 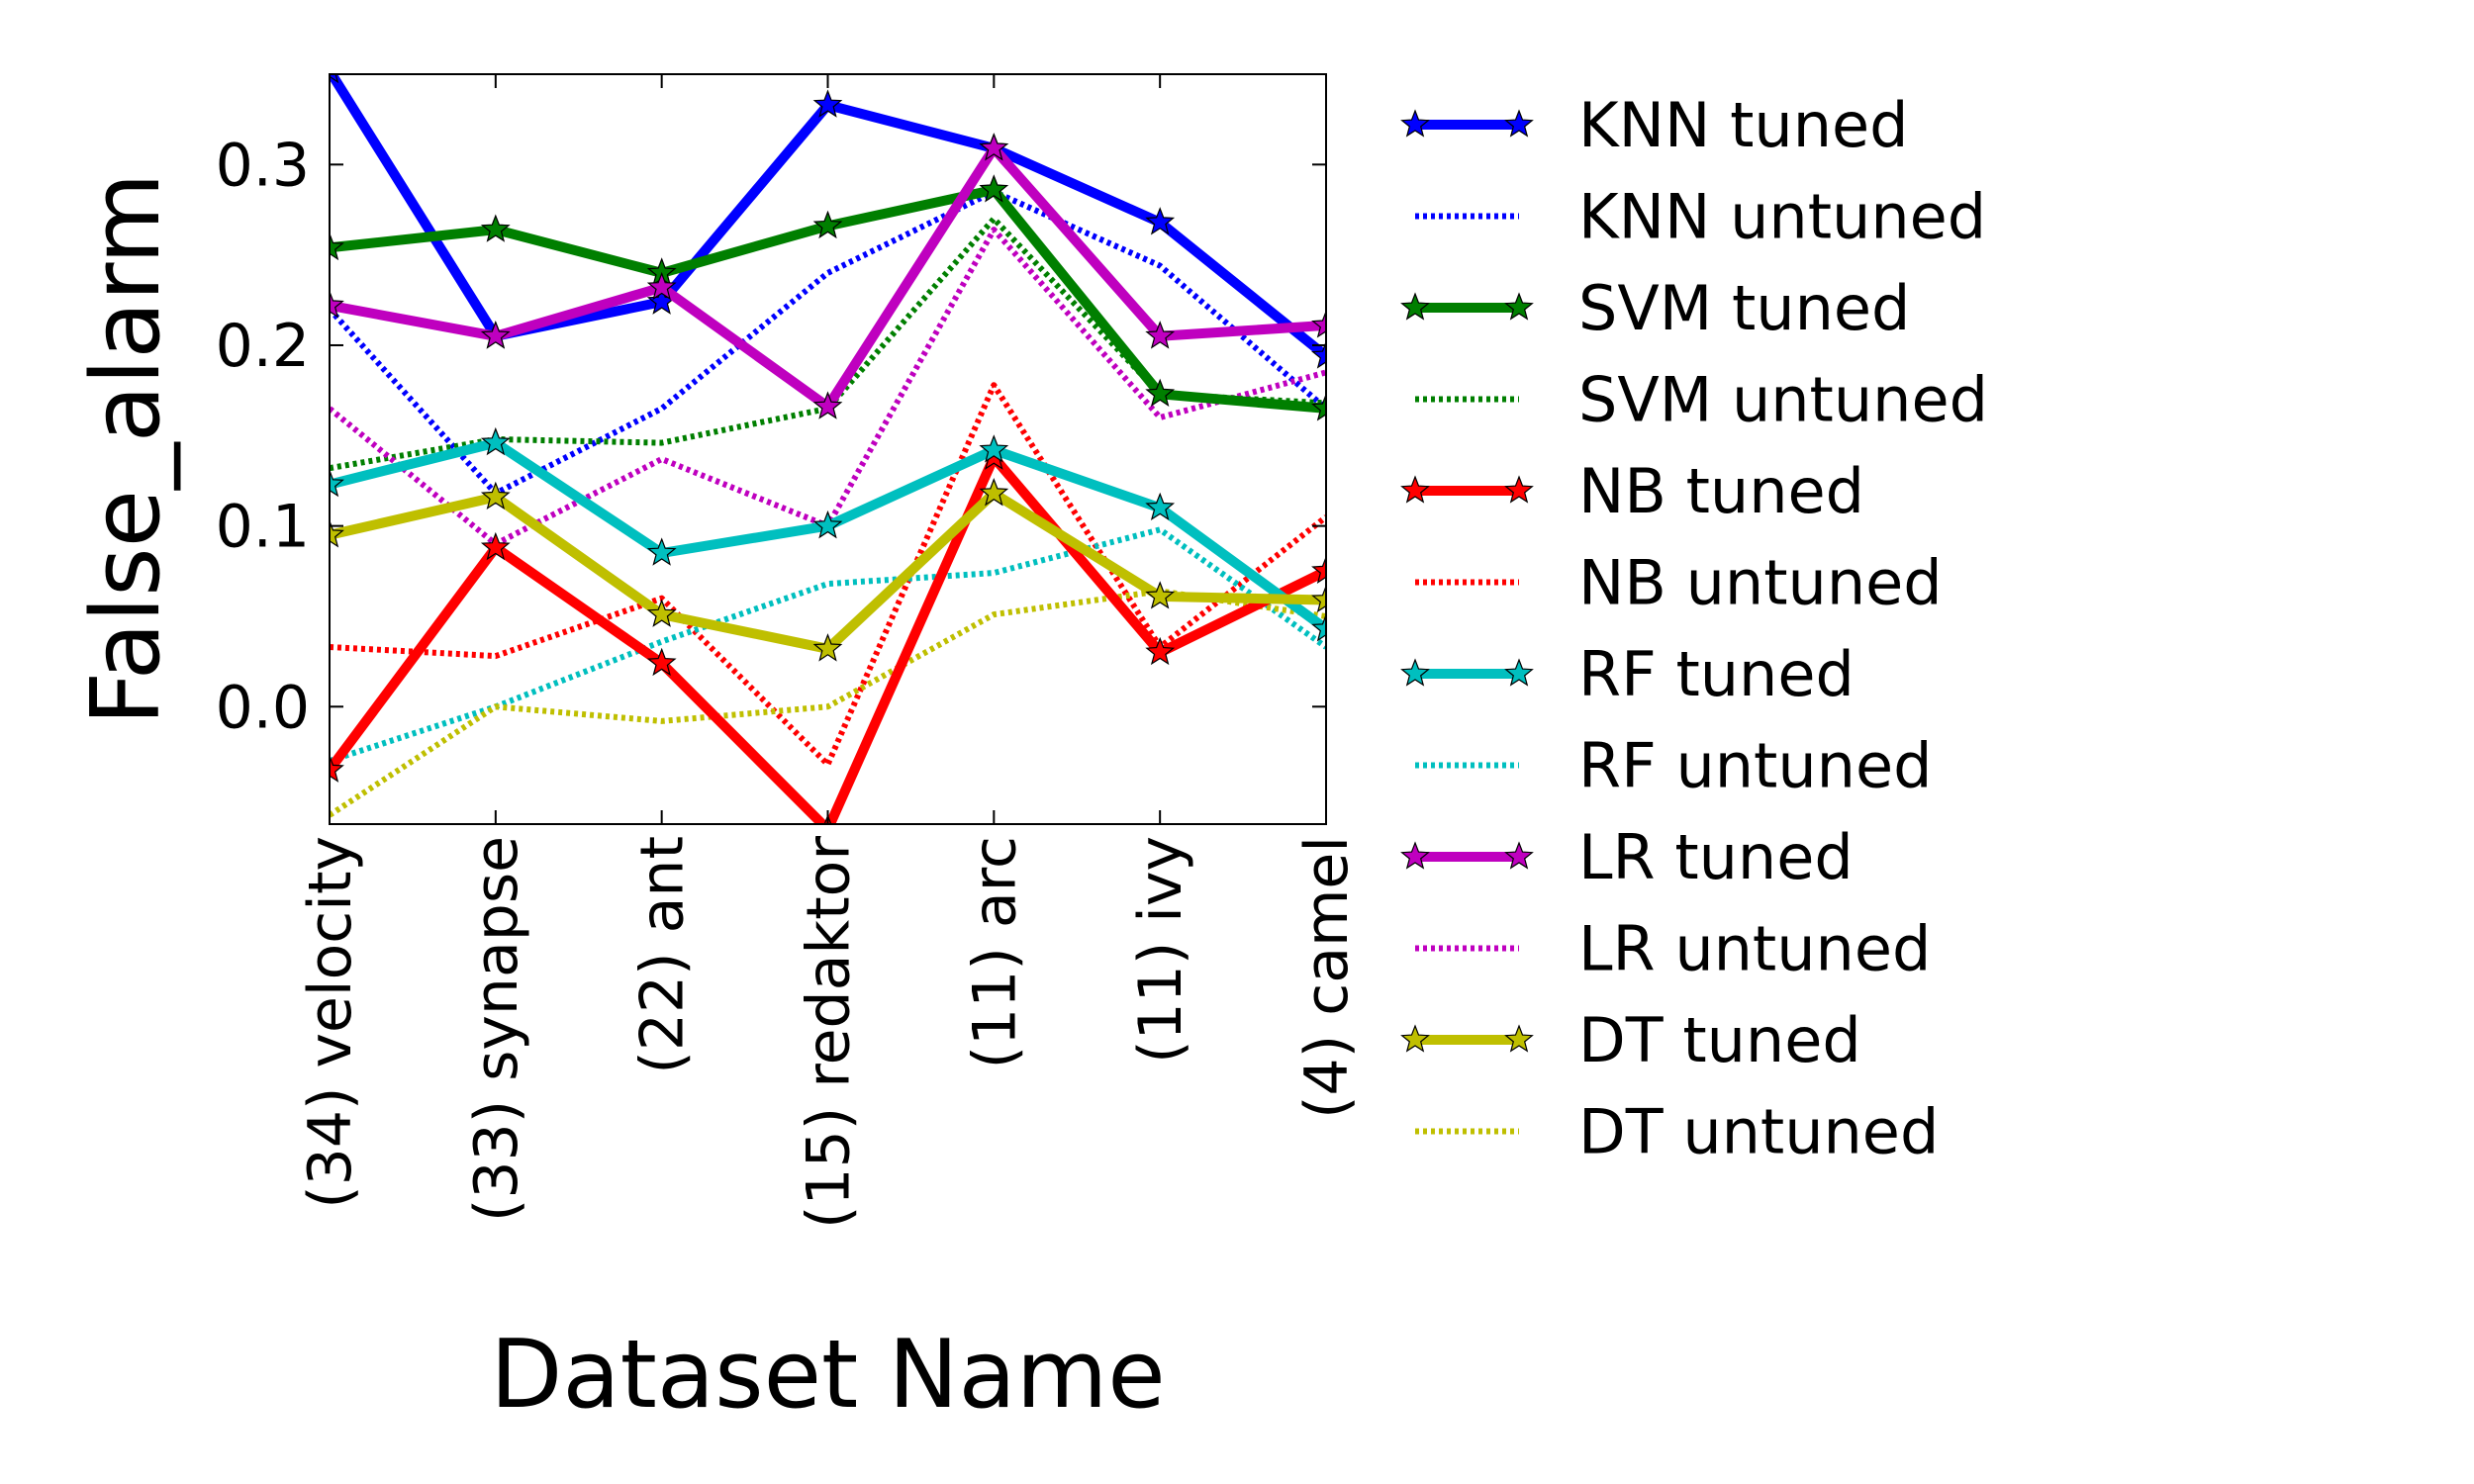 What do you see at coordinates (263, 346) in the screenshot?
I see `y-tick-label: 0.2` at bounding box center [263, 346].